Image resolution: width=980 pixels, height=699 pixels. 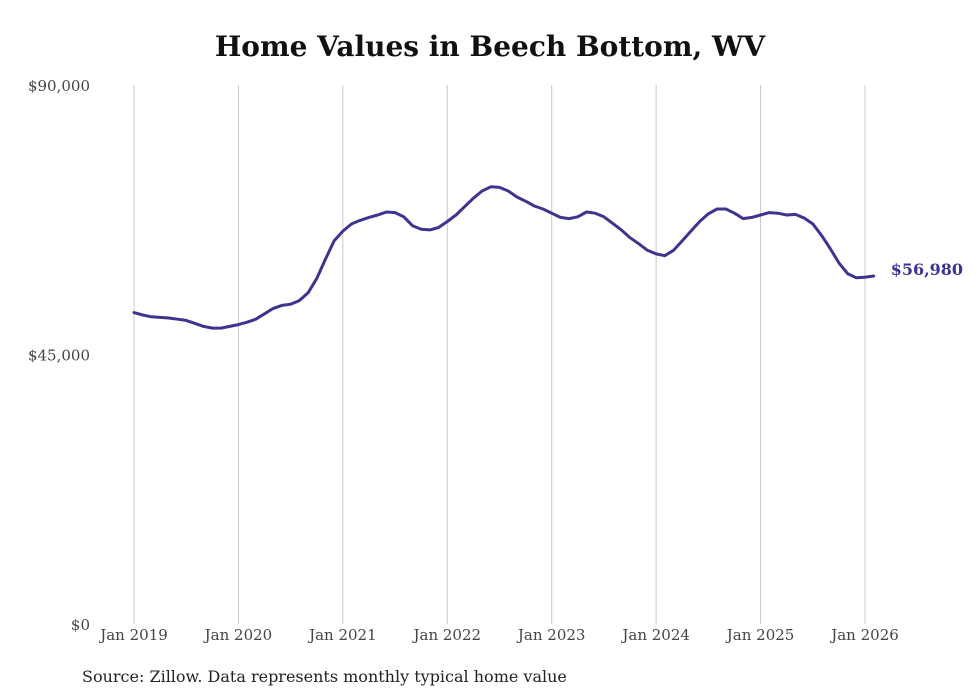 I want to click on y-tick-label-0: $0, so click(x=80, y=625).